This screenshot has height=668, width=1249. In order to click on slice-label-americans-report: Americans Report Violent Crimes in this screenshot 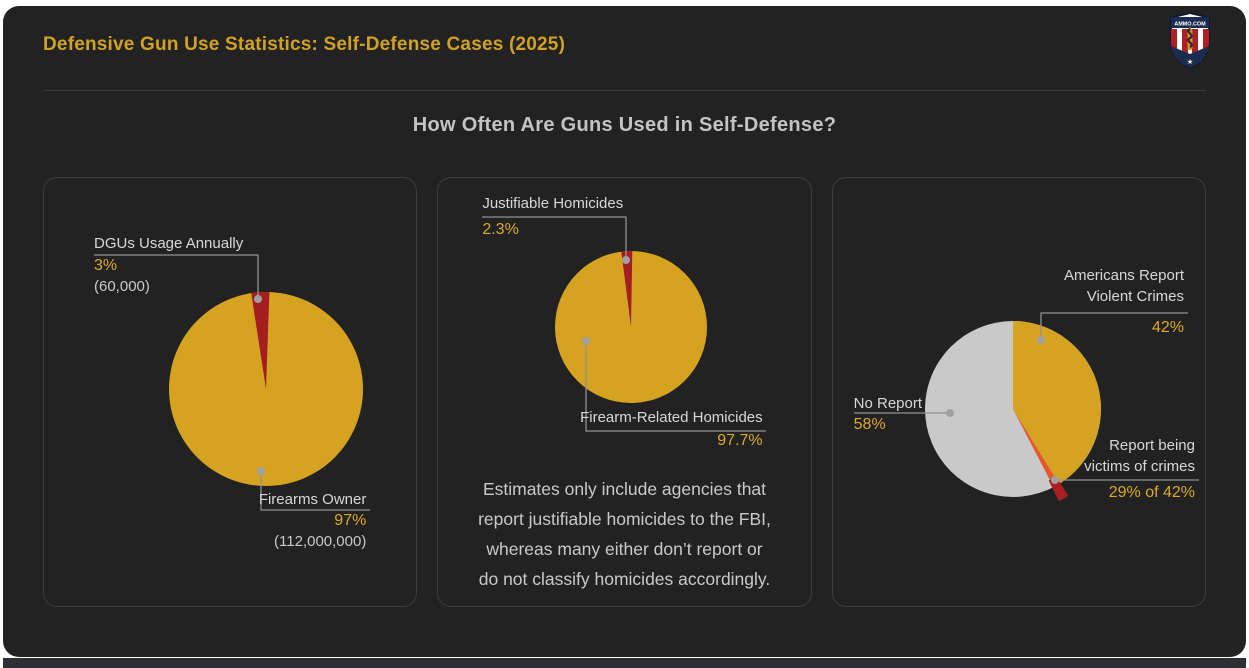, I will do `click(1124, 286)`.